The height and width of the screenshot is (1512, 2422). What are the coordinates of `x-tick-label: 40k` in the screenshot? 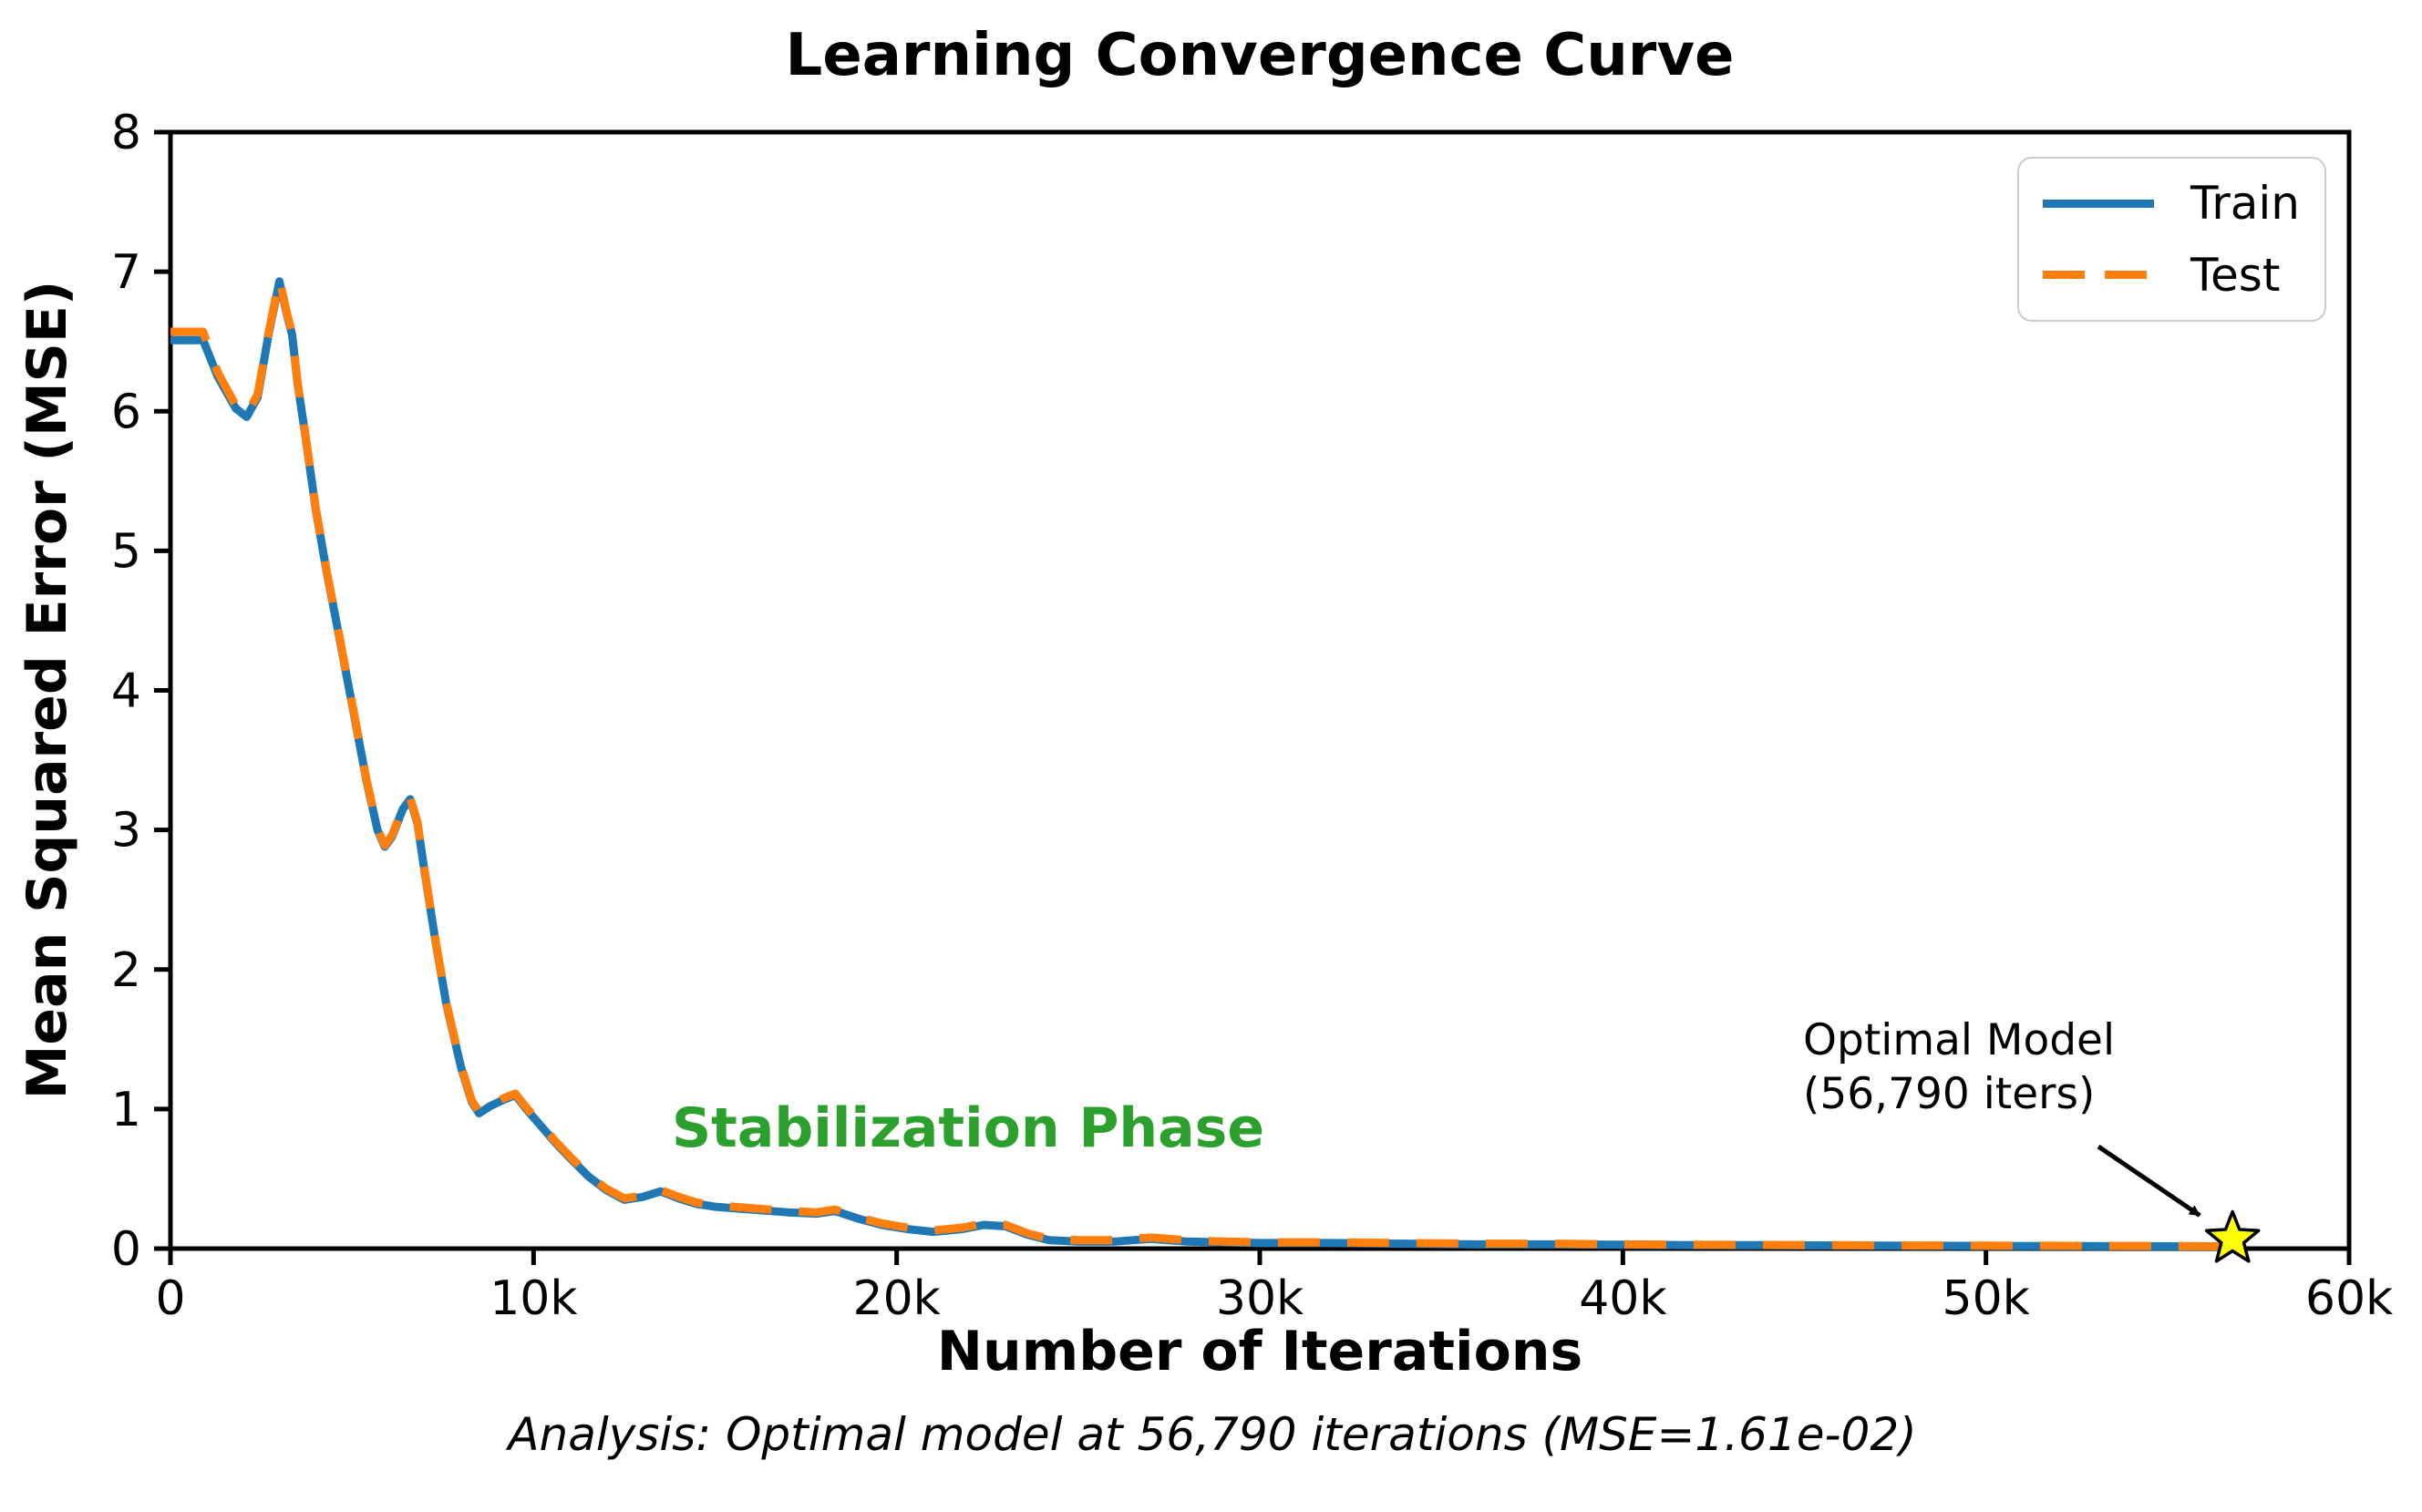 It's located at (1622, 1298).